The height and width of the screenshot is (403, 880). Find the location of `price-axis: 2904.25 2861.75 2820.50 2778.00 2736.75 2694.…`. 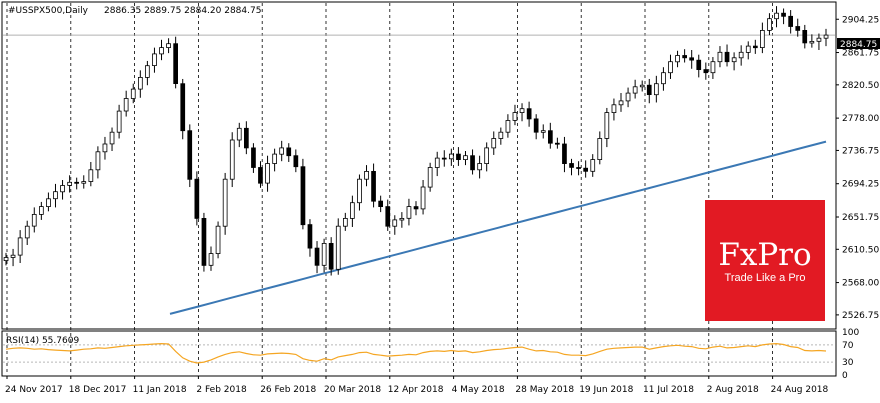

price-axis: 2904.25 2861.75 2820.50 2778.00 2736.75 2694.… is located at coordinates (857, 198).